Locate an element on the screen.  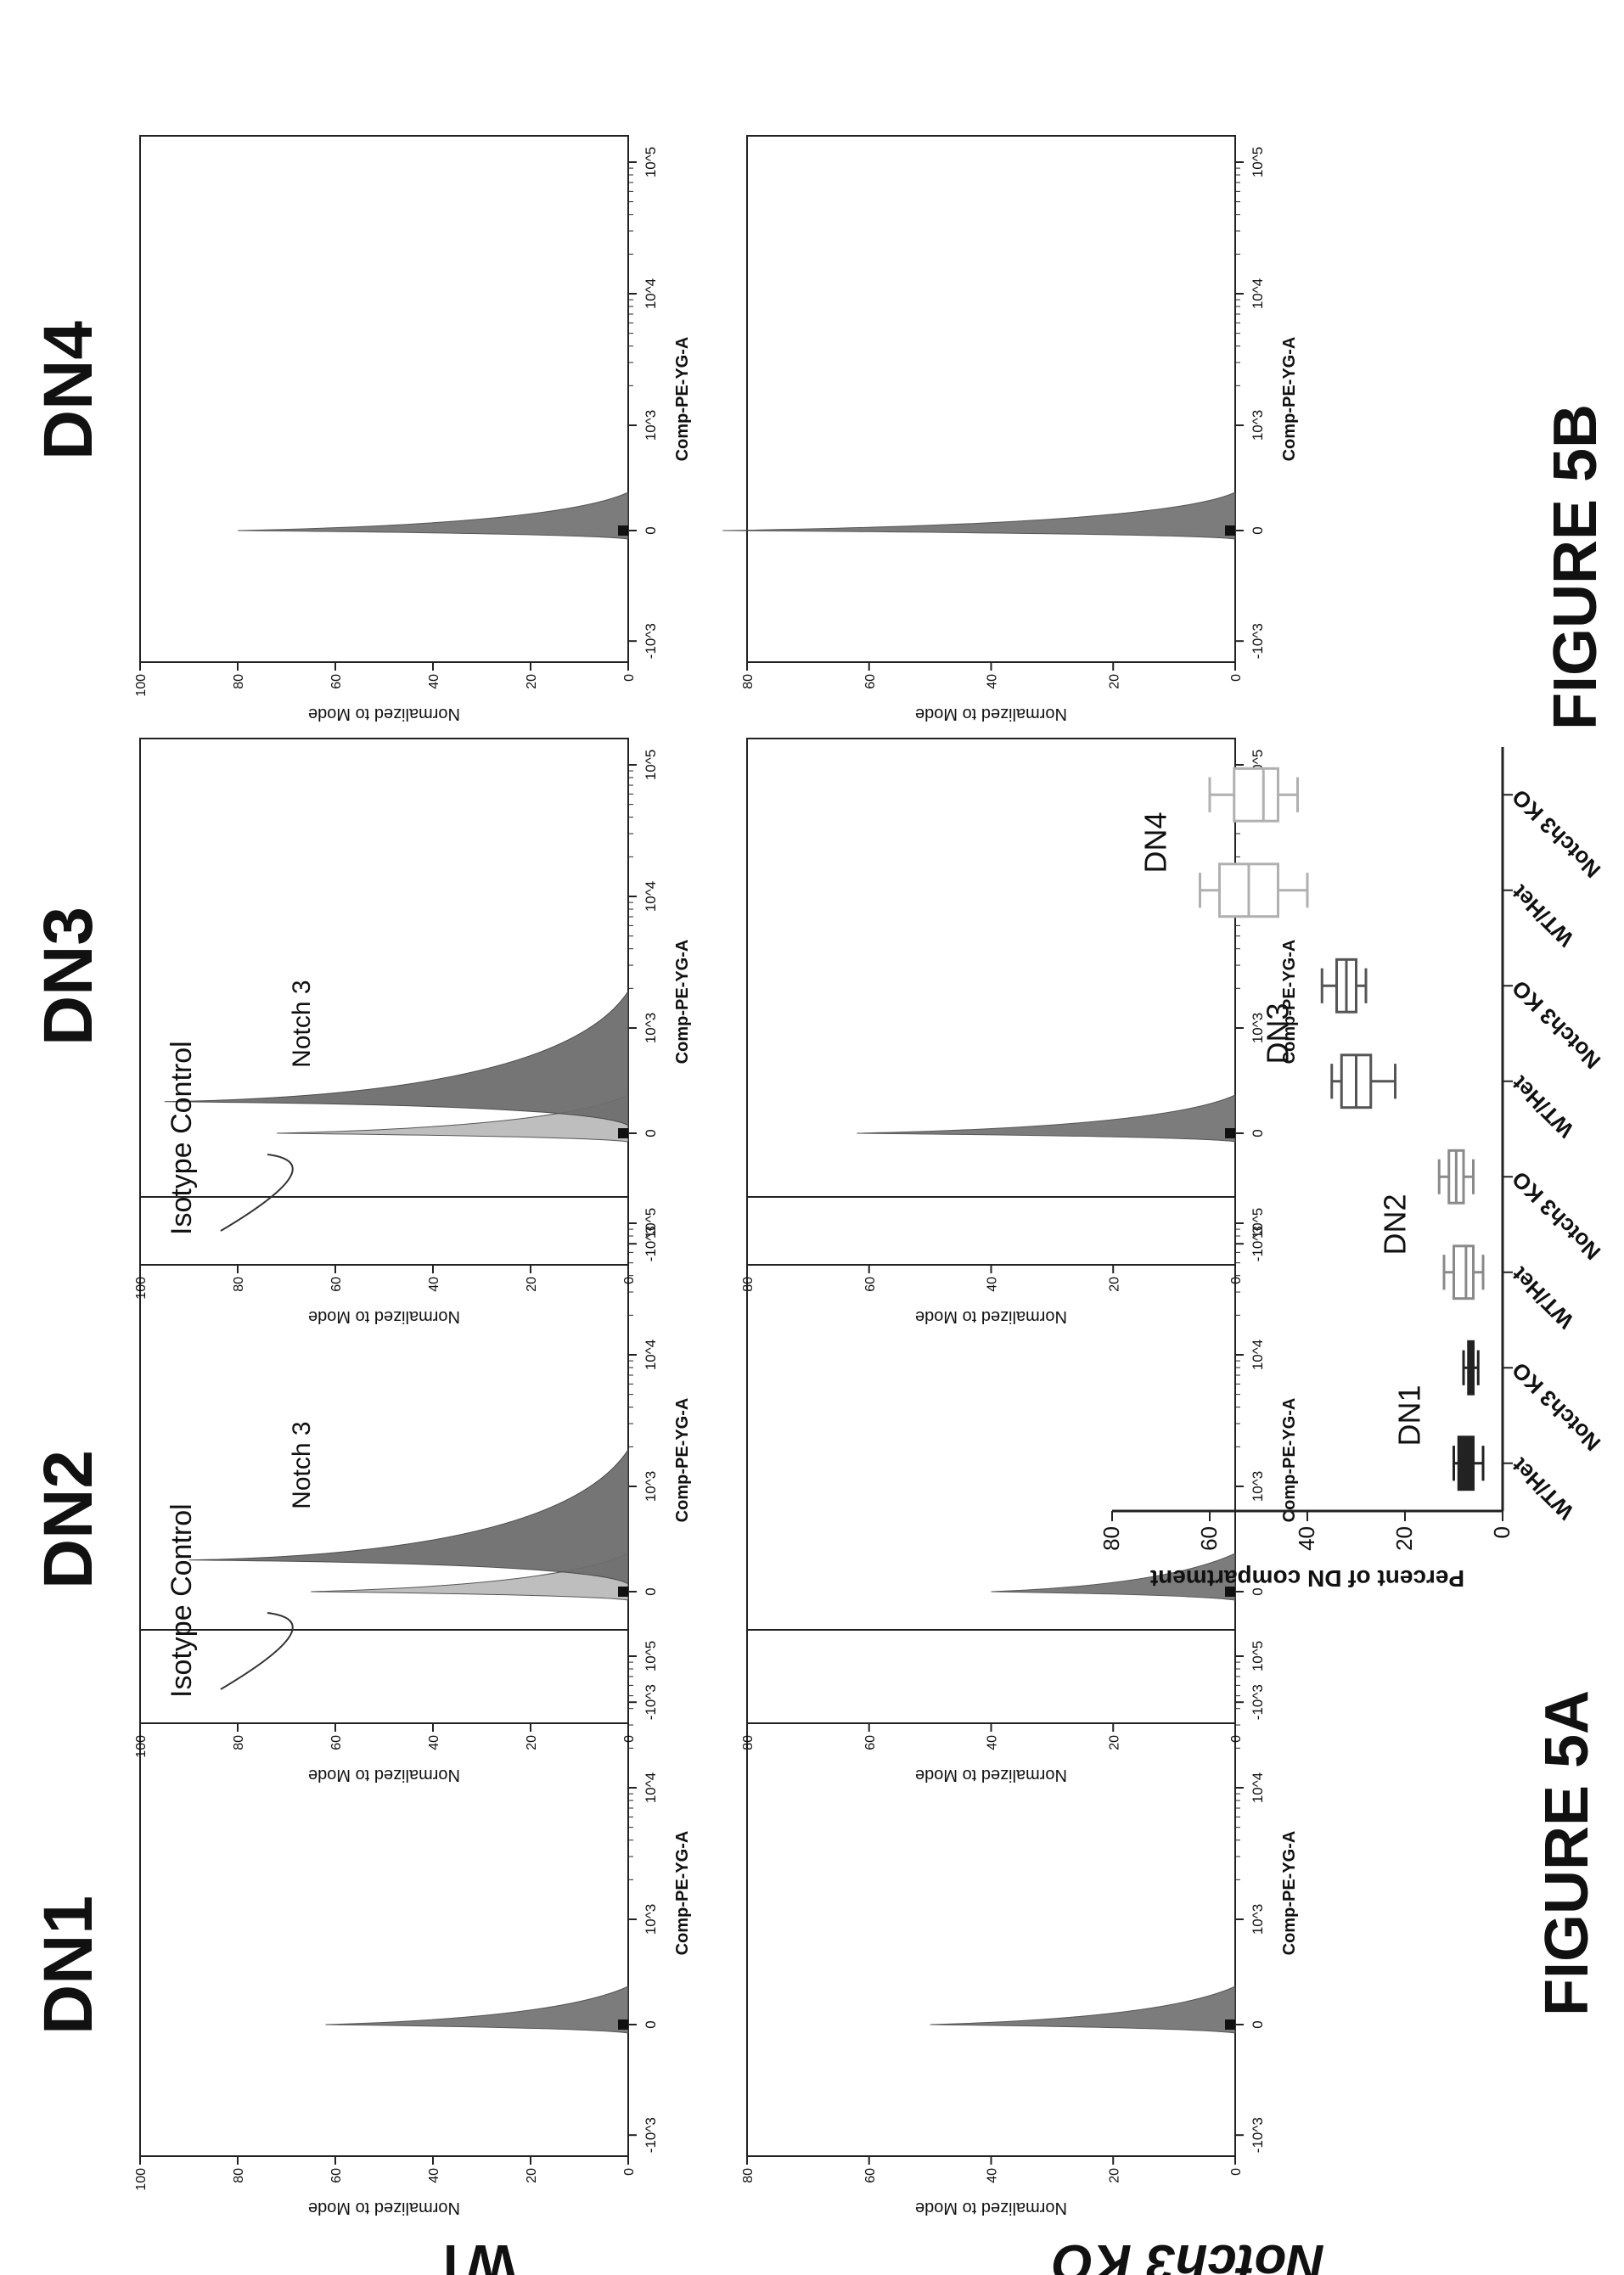
box-y-tick-label: 80 is located at coordinates (1111, 1538).